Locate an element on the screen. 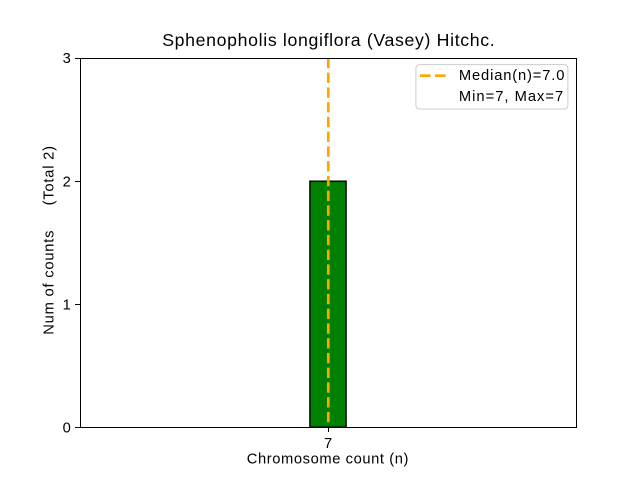 The width and height of the screenshot is (640, 485). svg-text: 0 is located at coordinates (67, 429).